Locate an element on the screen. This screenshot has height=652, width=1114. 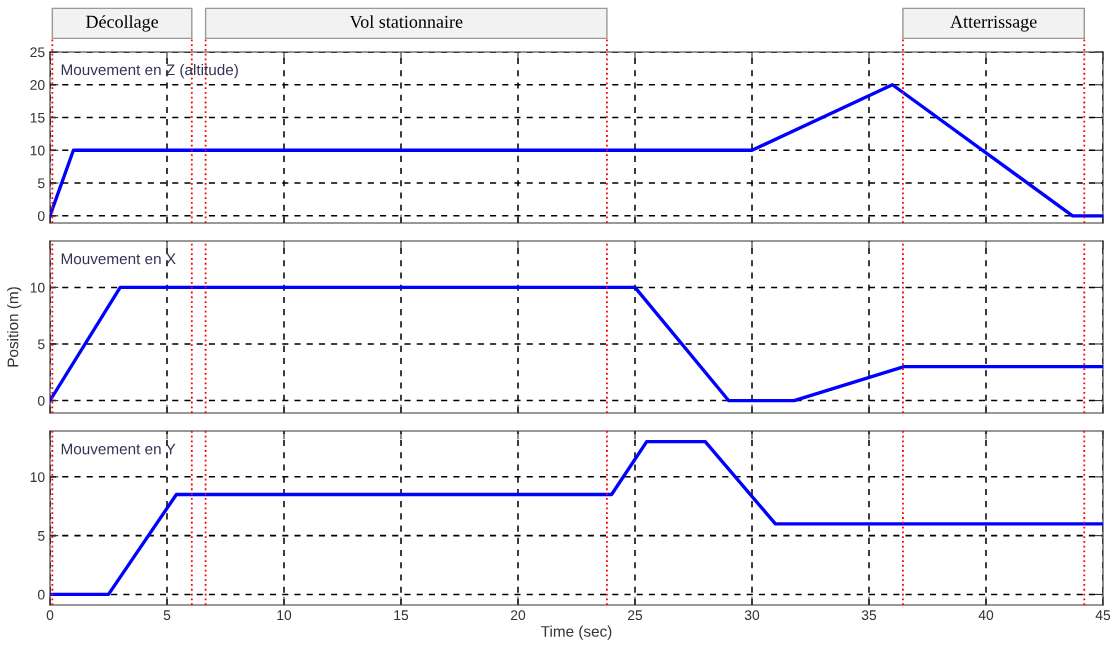
y-tick-label: 25 is located at coordinates (37, 52).